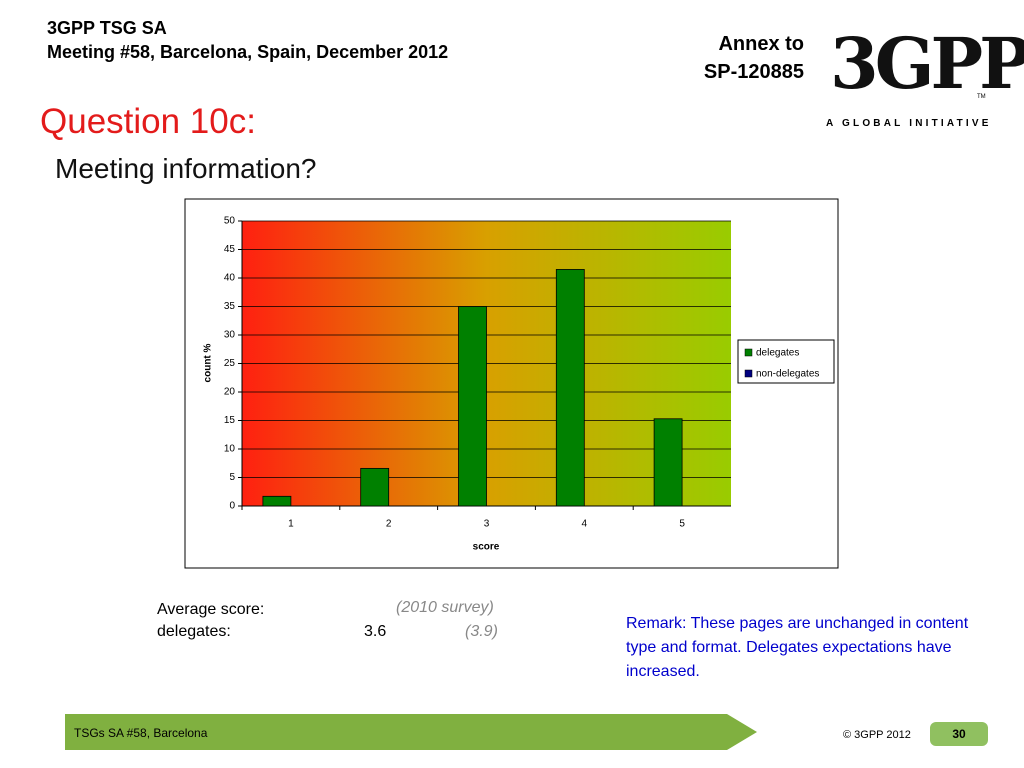  I want to click on page-badge, so click(959, 734).